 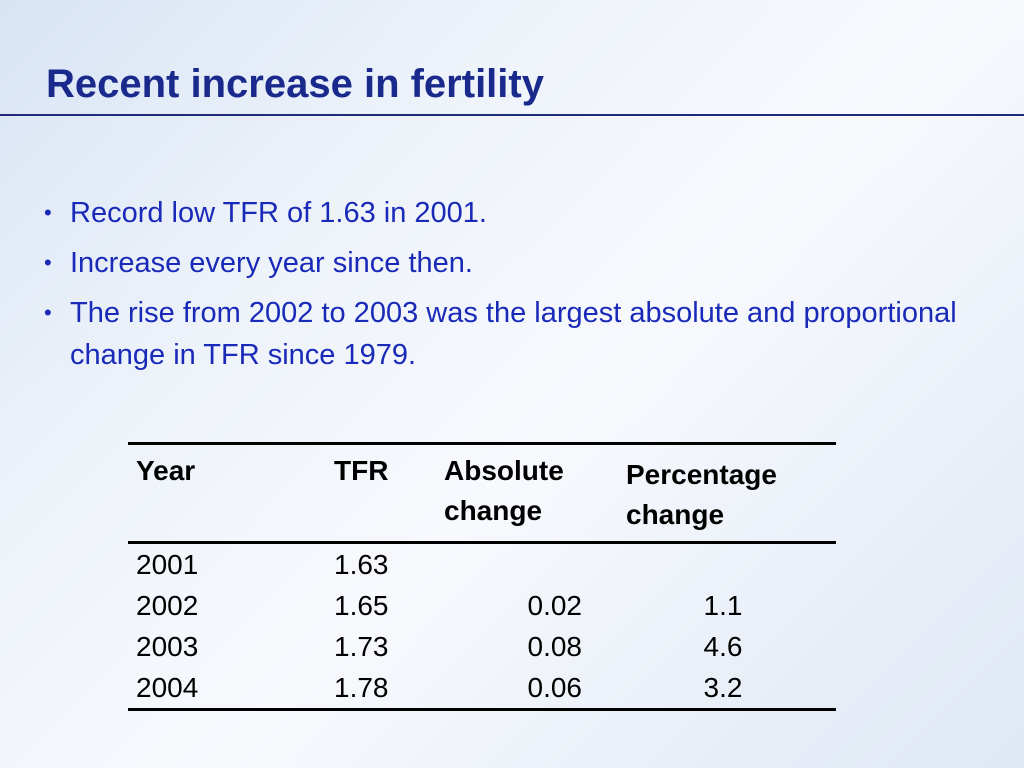 What do you see at coordinates (167, 564) in the screenshot?
I see `cell-year: 2001` at bounding box center [167, 564].